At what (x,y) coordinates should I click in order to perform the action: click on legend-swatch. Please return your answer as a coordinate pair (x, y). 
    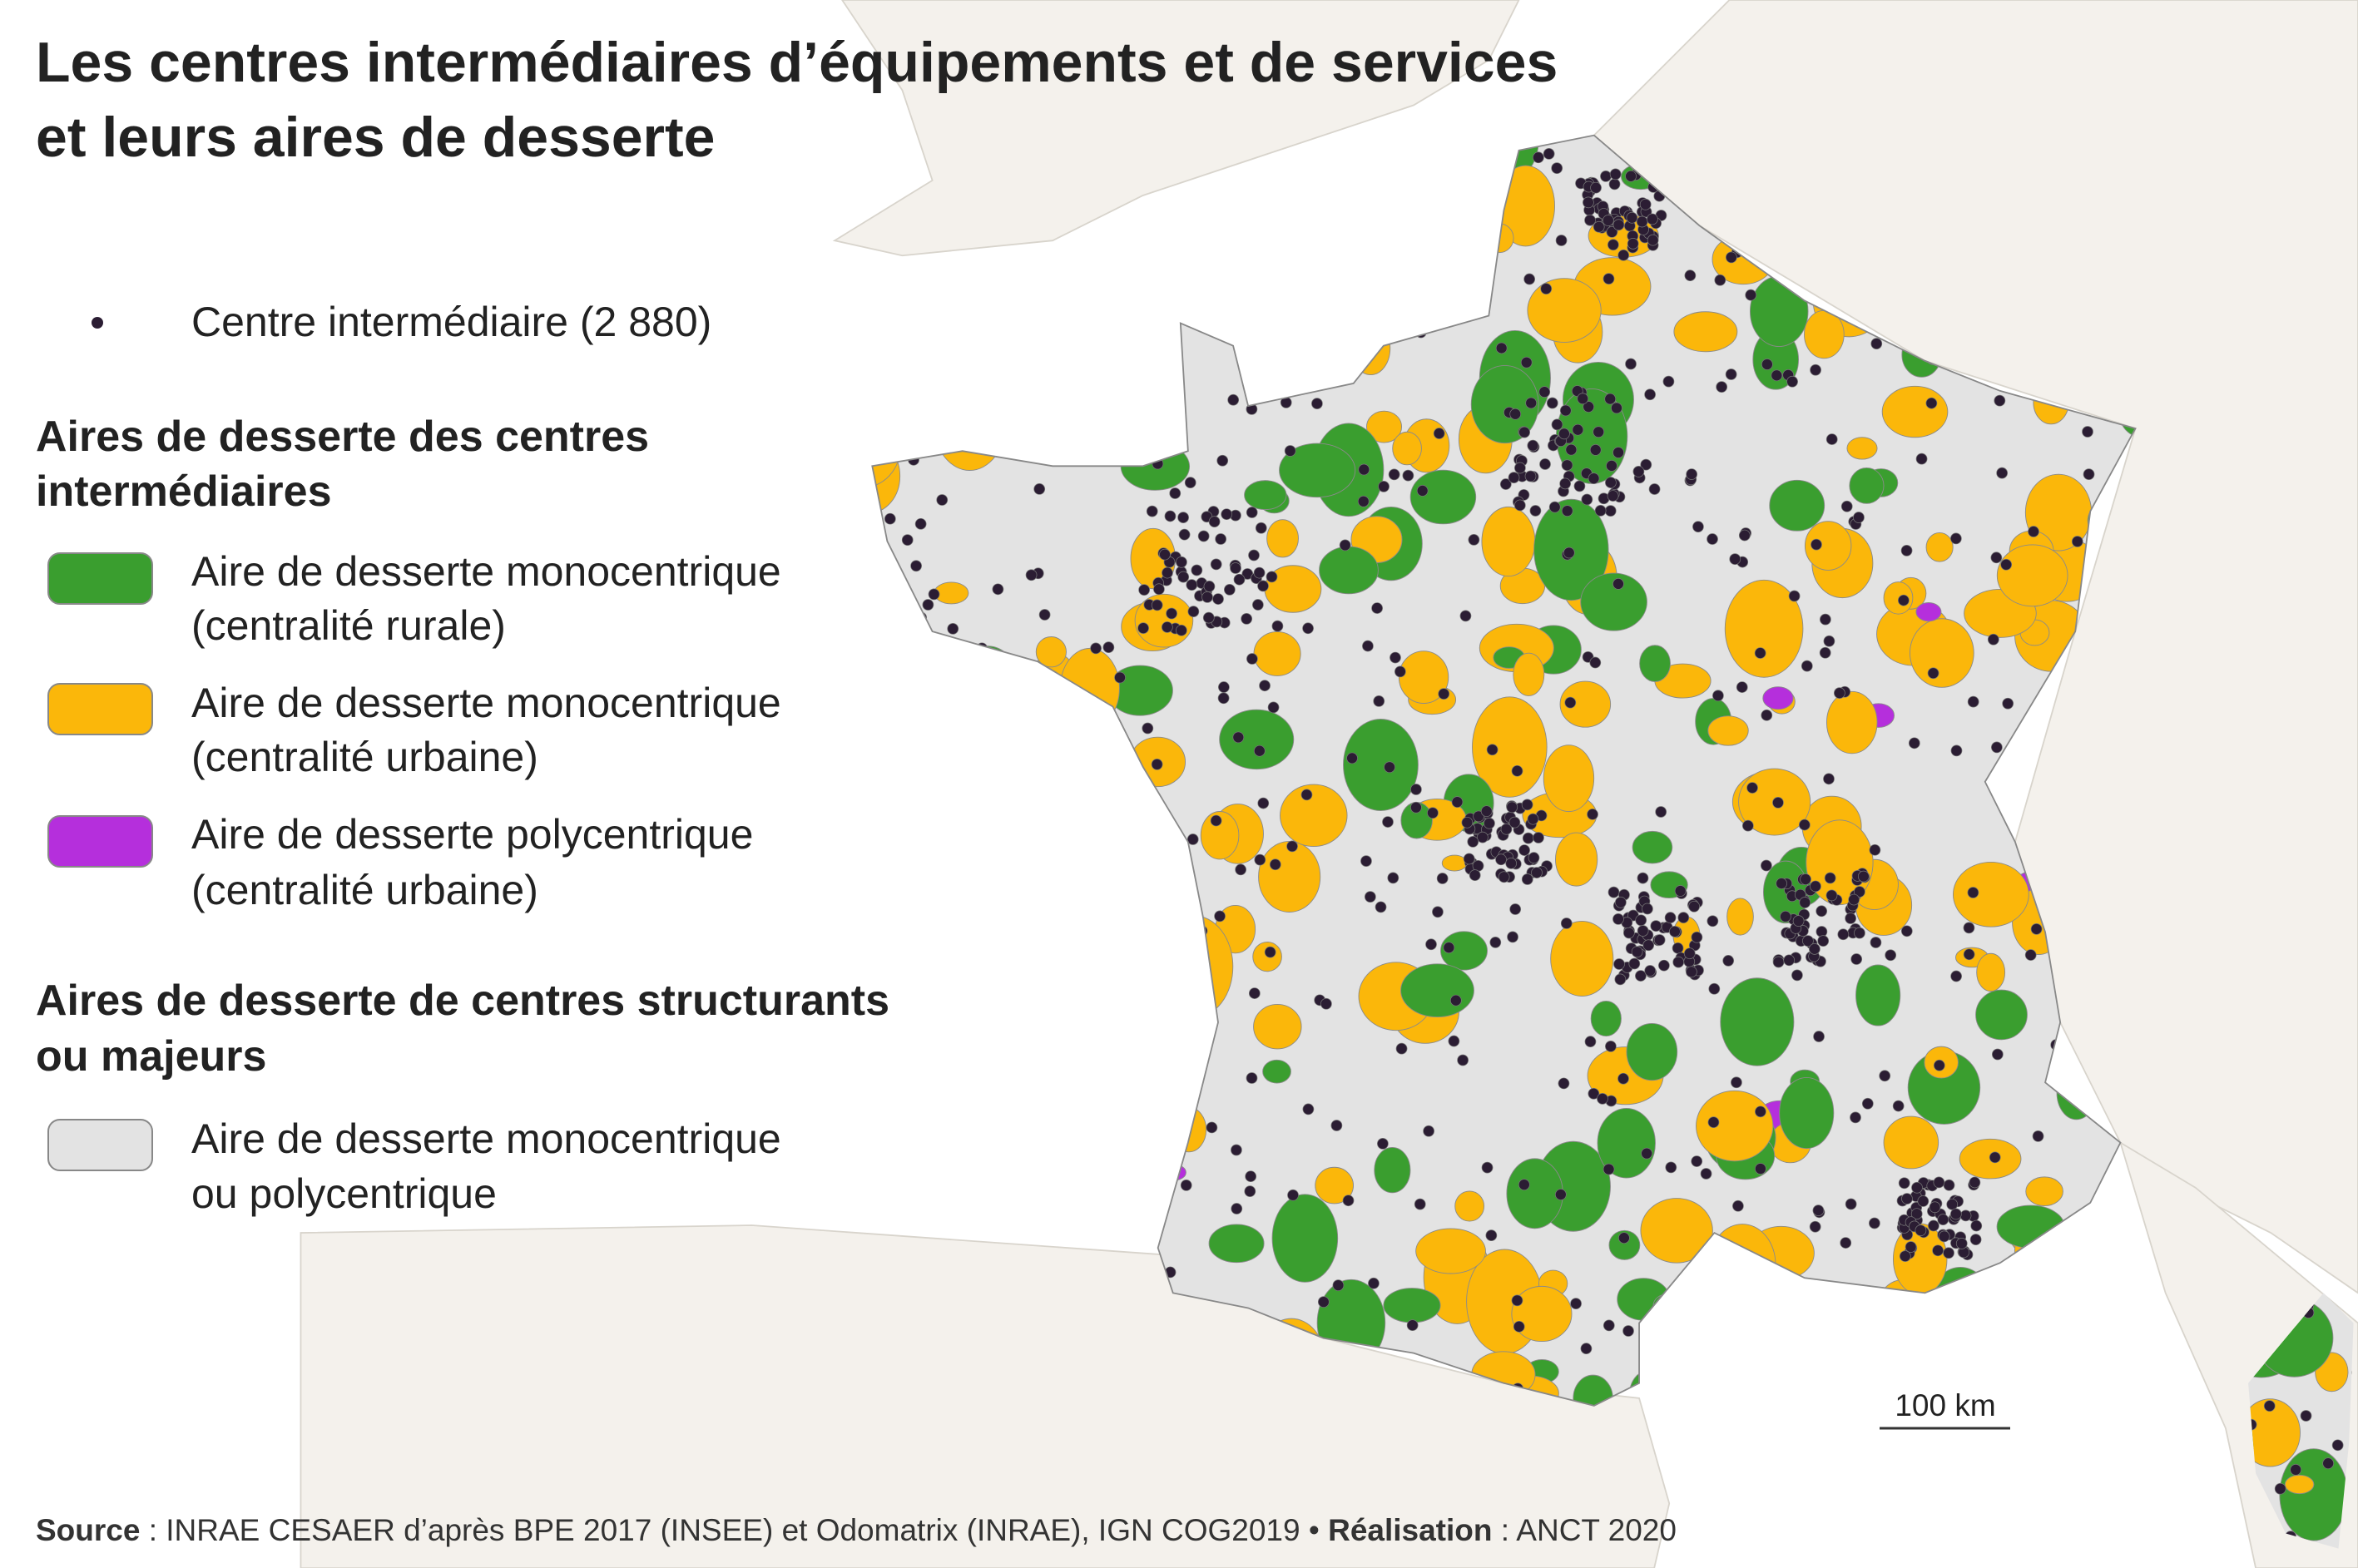
    Looking at the image, I should click on (100, 709).